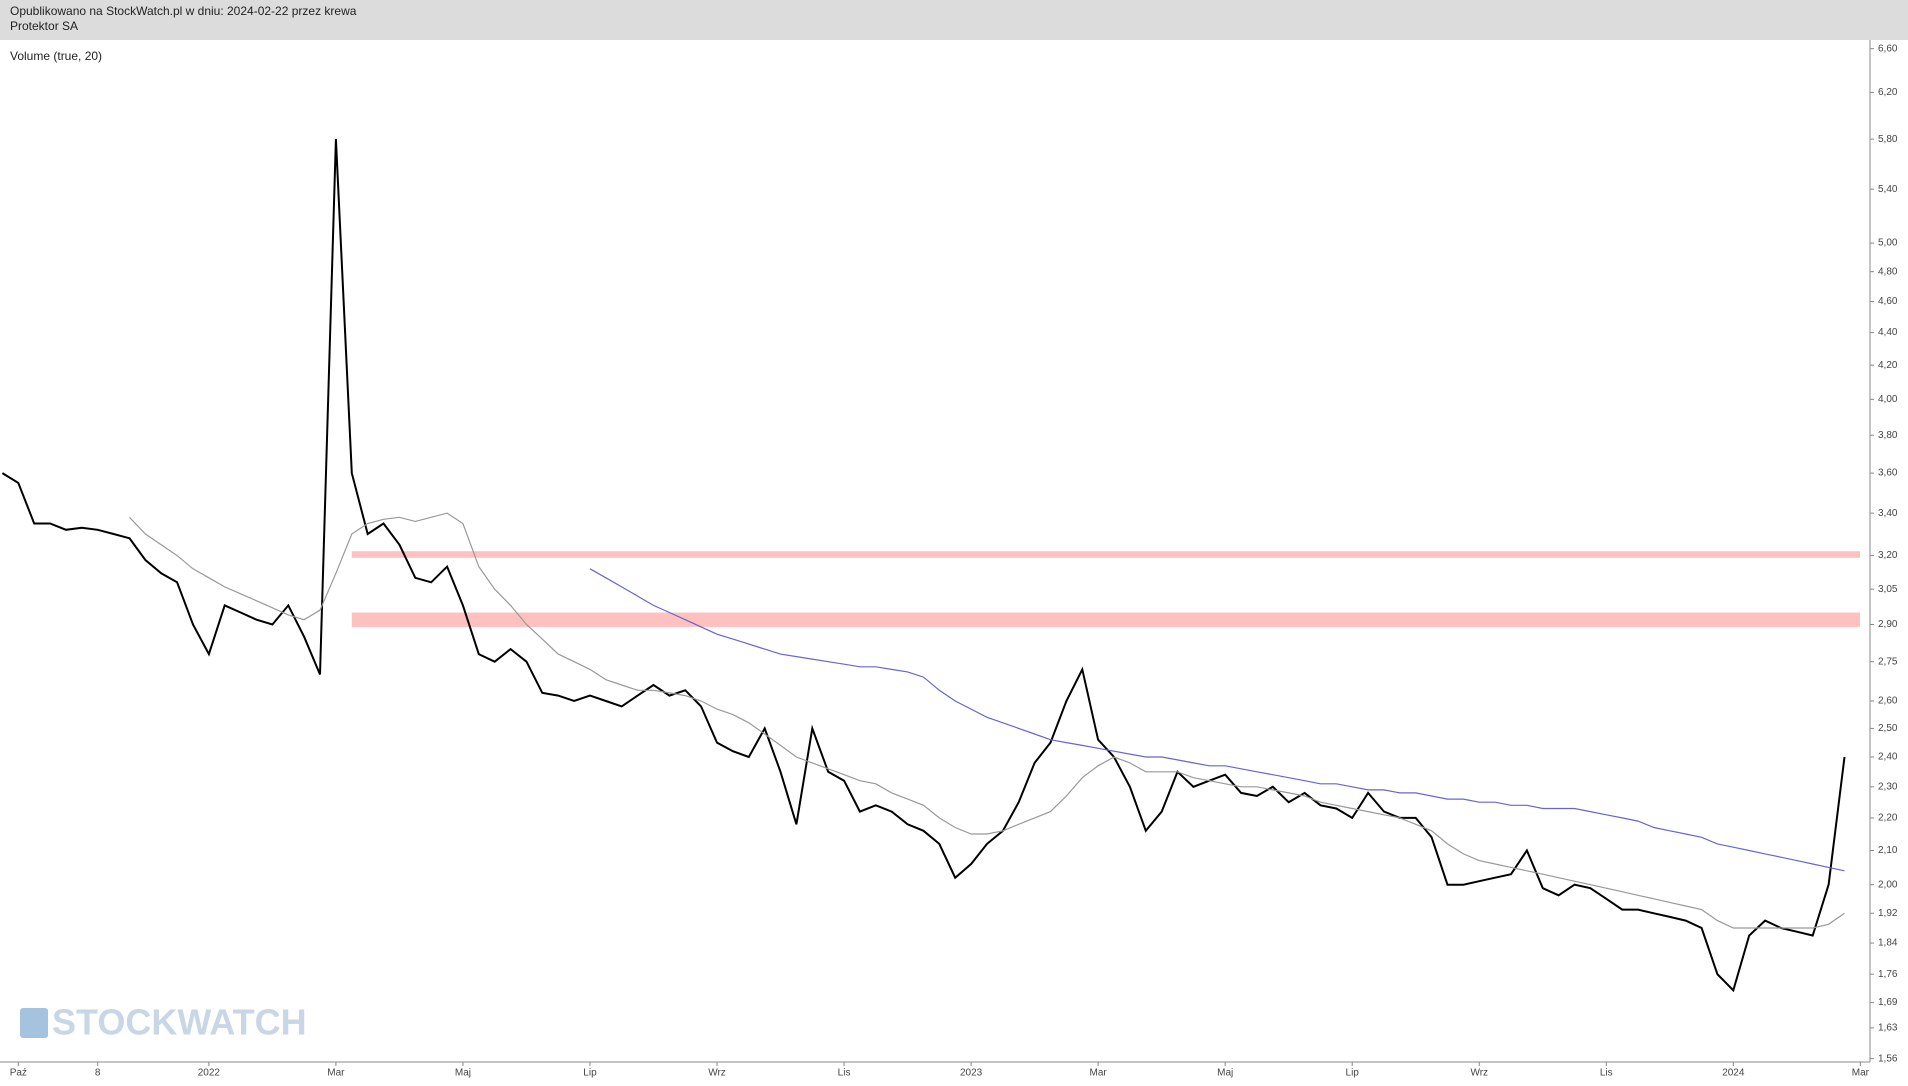 Image resolution: width=1908 pixels, height=1086 pixels. What do you see at coordinates (1888, 301) in the screenshot?
I see `y-tick-label: 4,60` at bounding box center [1888, 301].